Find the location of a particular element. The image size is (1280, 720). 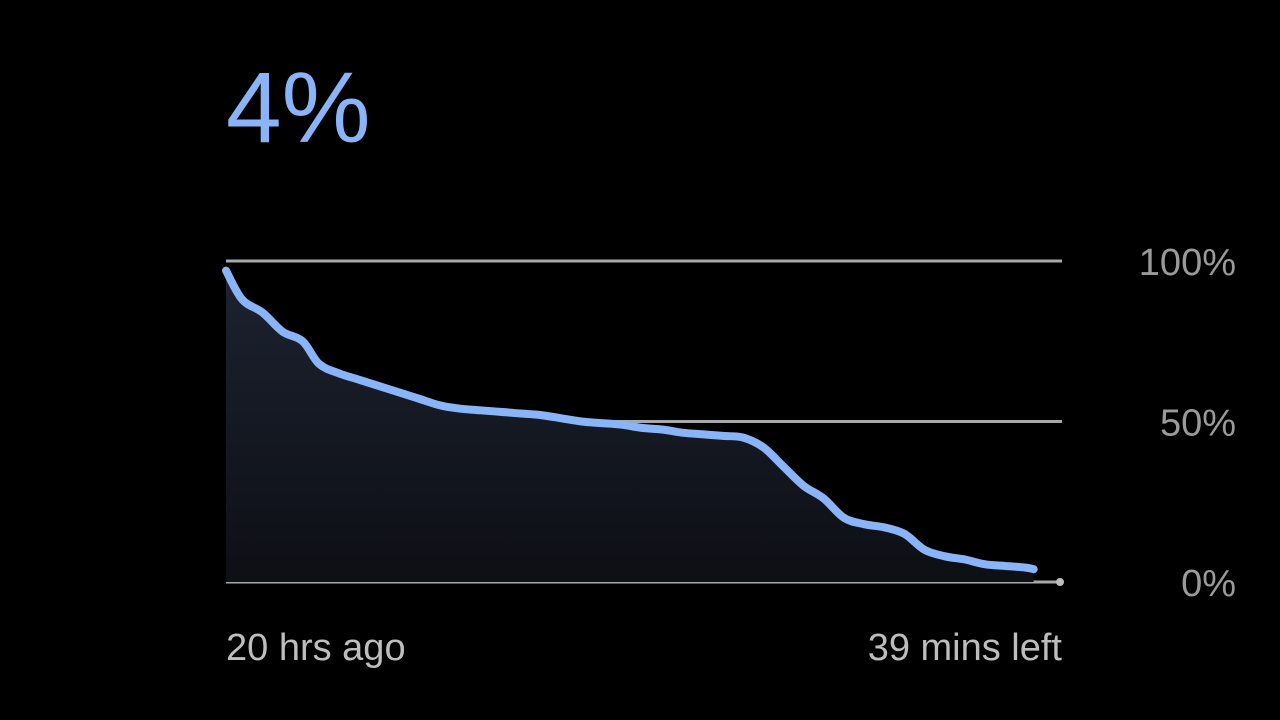

x-label-end: 39 mins left is located at coordinates (965, 648).